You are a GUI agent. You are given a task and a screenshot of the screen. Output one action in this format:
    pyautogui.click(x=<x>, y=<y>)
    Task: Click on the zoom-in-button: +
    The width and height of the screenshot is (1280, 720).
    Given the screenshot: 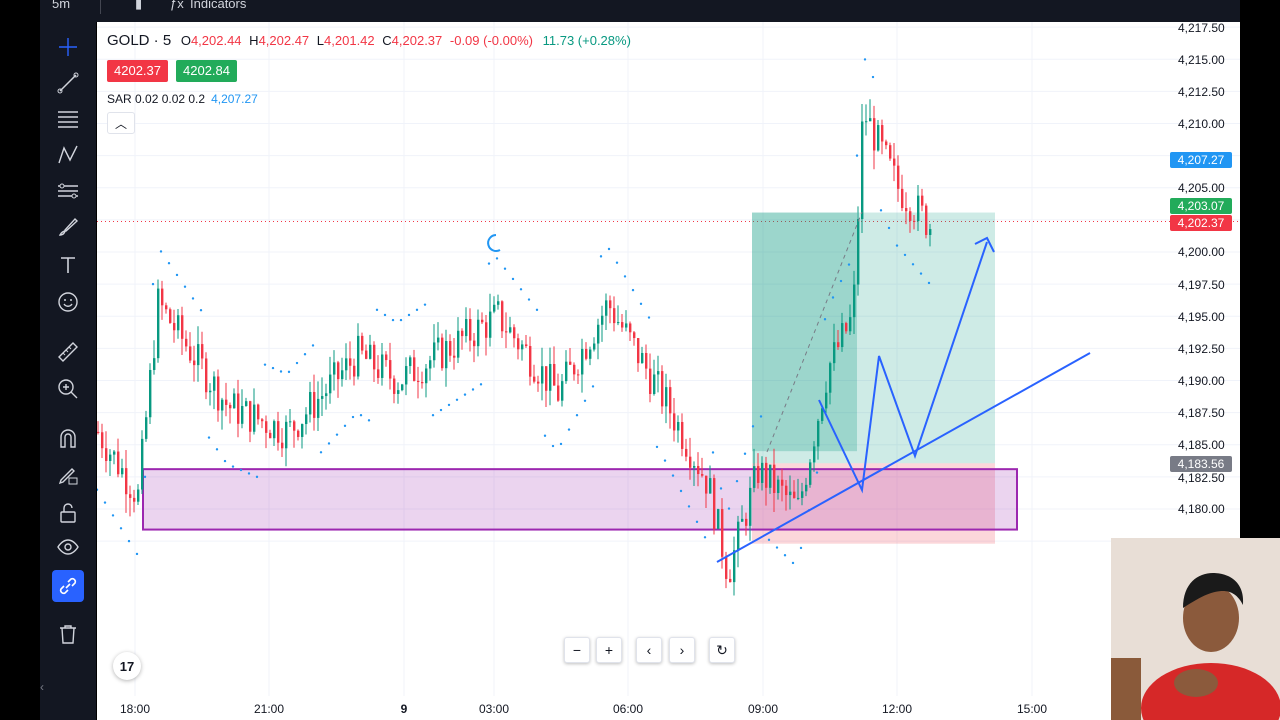 What is the action you would take?
    pyautogui.click(x=609, y=650)
    